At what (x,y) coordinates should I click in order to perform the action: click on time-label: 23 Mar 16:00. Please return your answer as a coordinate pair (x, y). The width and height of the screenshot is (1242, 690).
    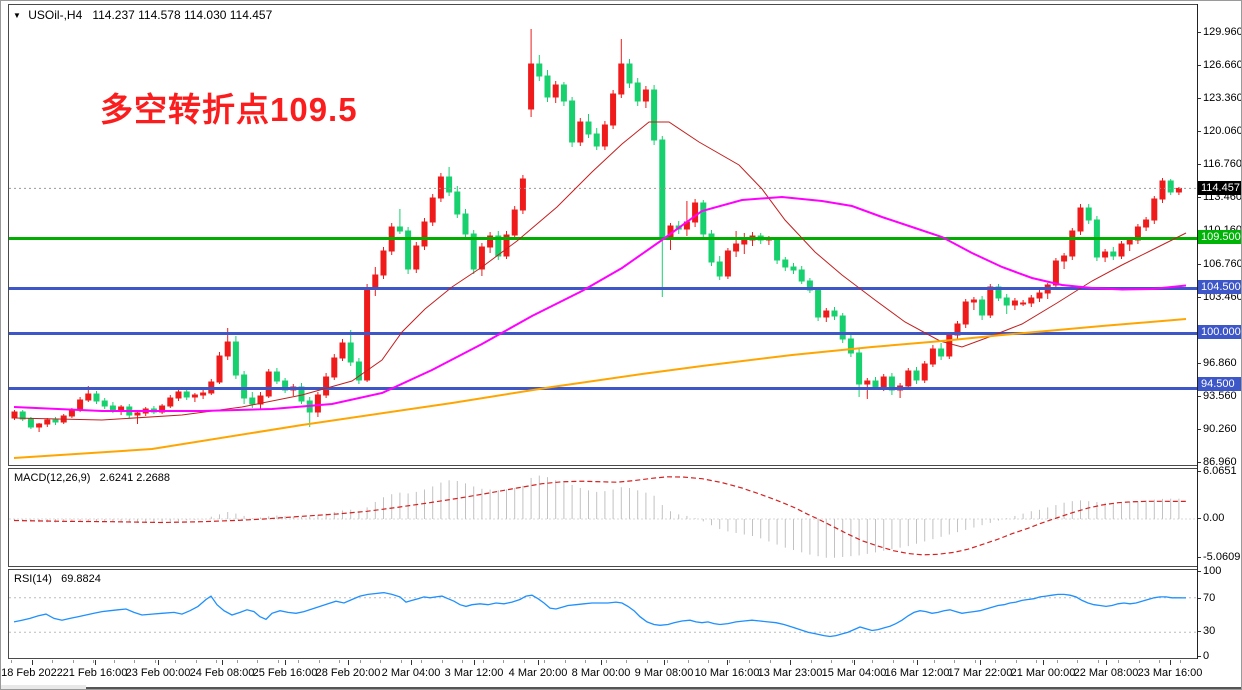
    Looking at the image, I should click on (1170, 673).